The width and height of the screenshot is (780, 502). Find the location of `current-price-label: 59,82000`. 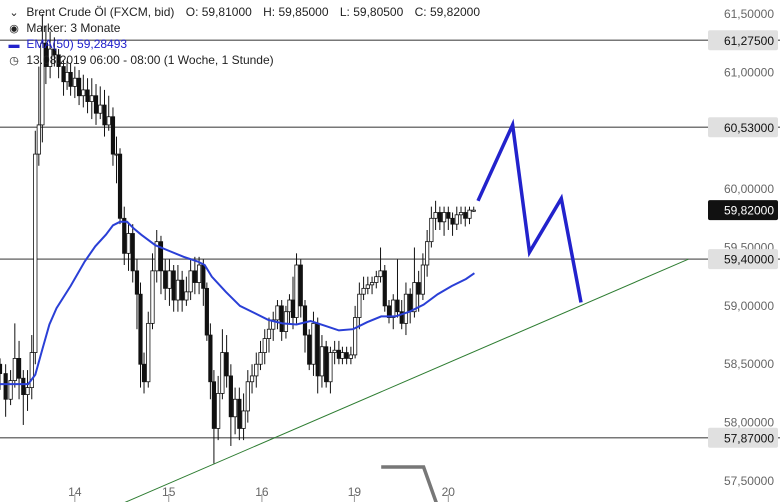

current-price-label: 59,82000 is located at coordinates (743, 210).